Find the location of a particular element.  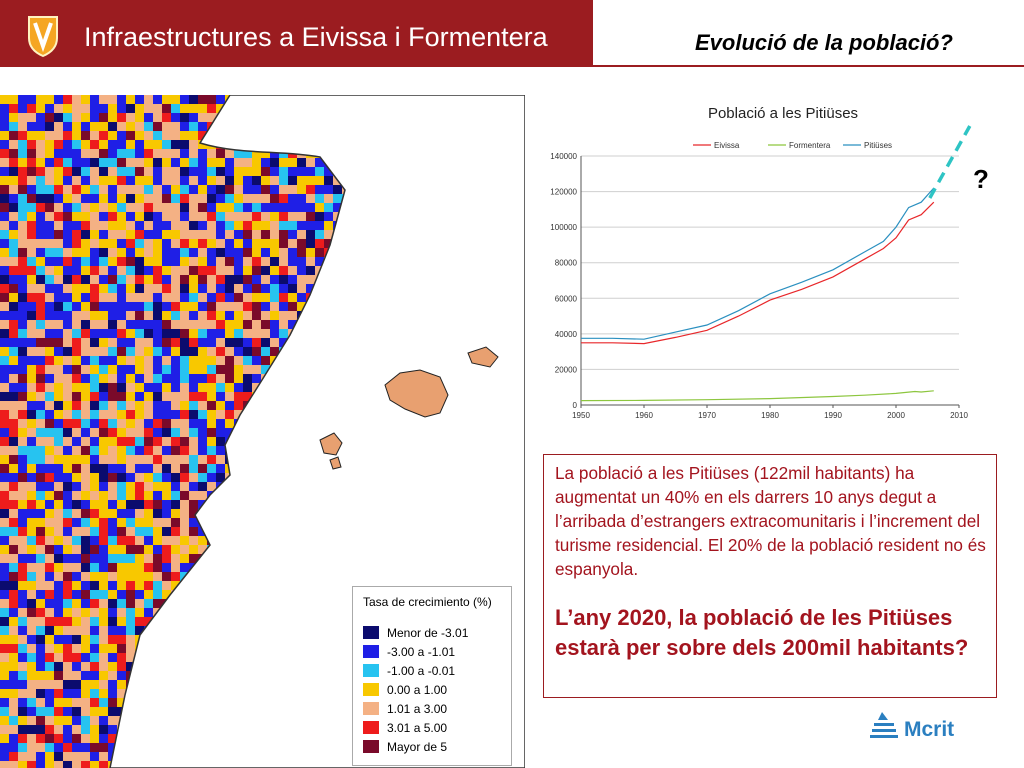

x-tick-label: 1980 is located at coordinates (770, 415).